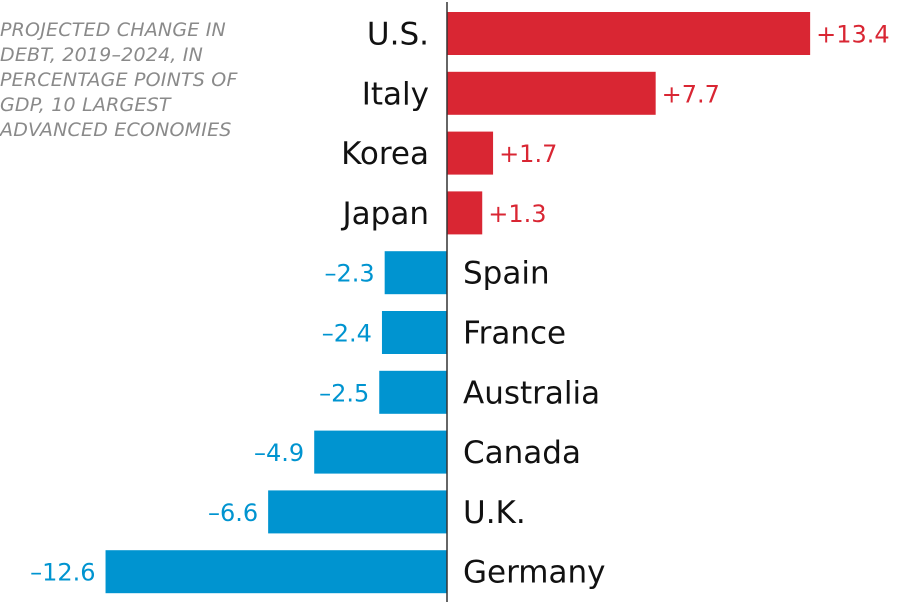 This screenshot has width=910, height=608. What do you see at coordinates (506, 274) in the screenshot?
I see `category-label: Spain` at bounding box center [506, 274].